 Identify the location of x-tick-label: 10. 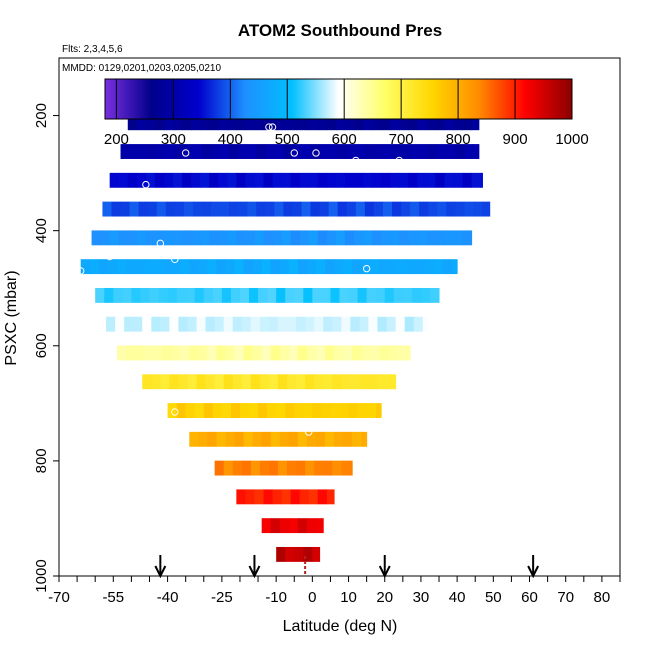
(348, 597).